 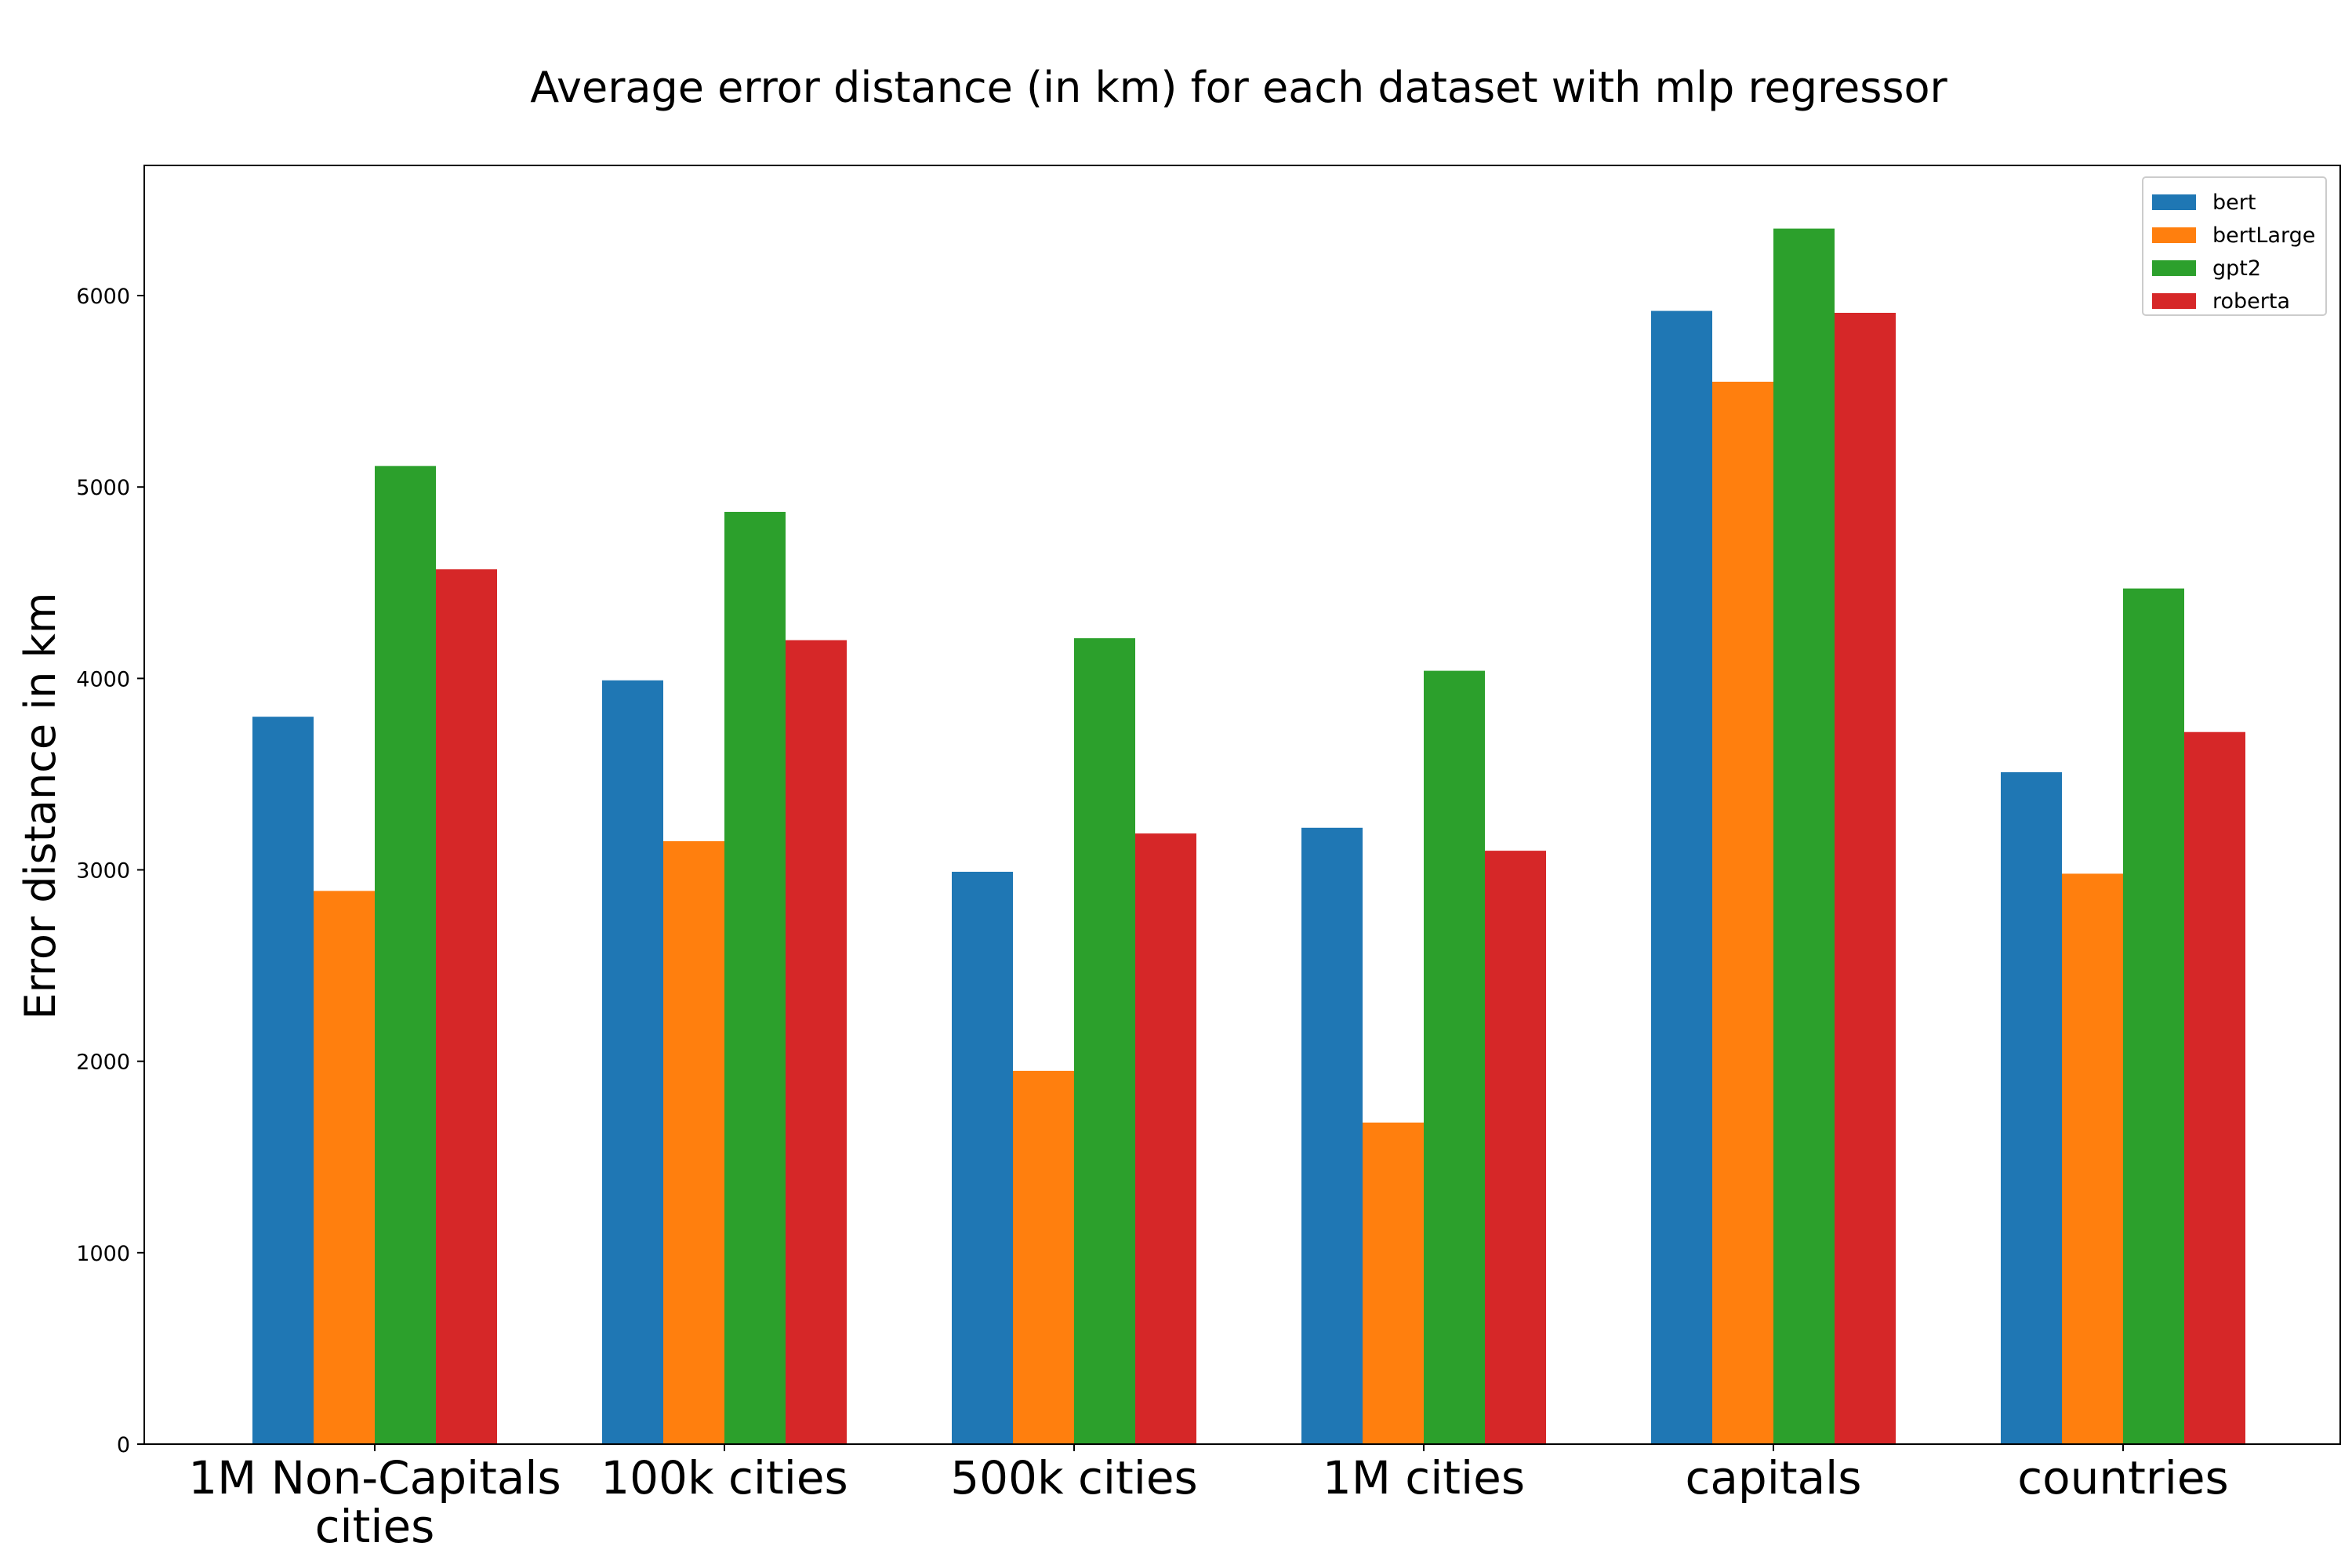 I want to click on y-tick-label-3: 3000, so click(x=103, y=872).